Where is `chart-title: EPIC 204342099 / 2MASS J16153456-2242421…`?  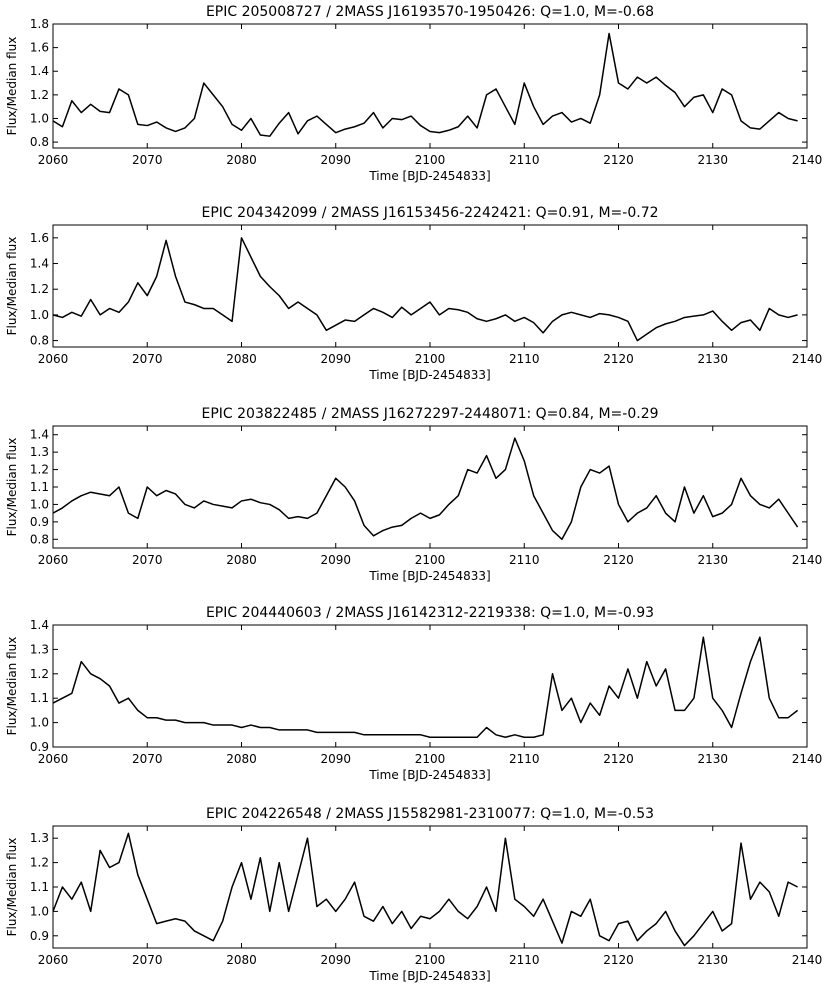
chart-title: EPIC 204342099 / 2MASS J16153456-2242421… is located at coordinates (429, 213).